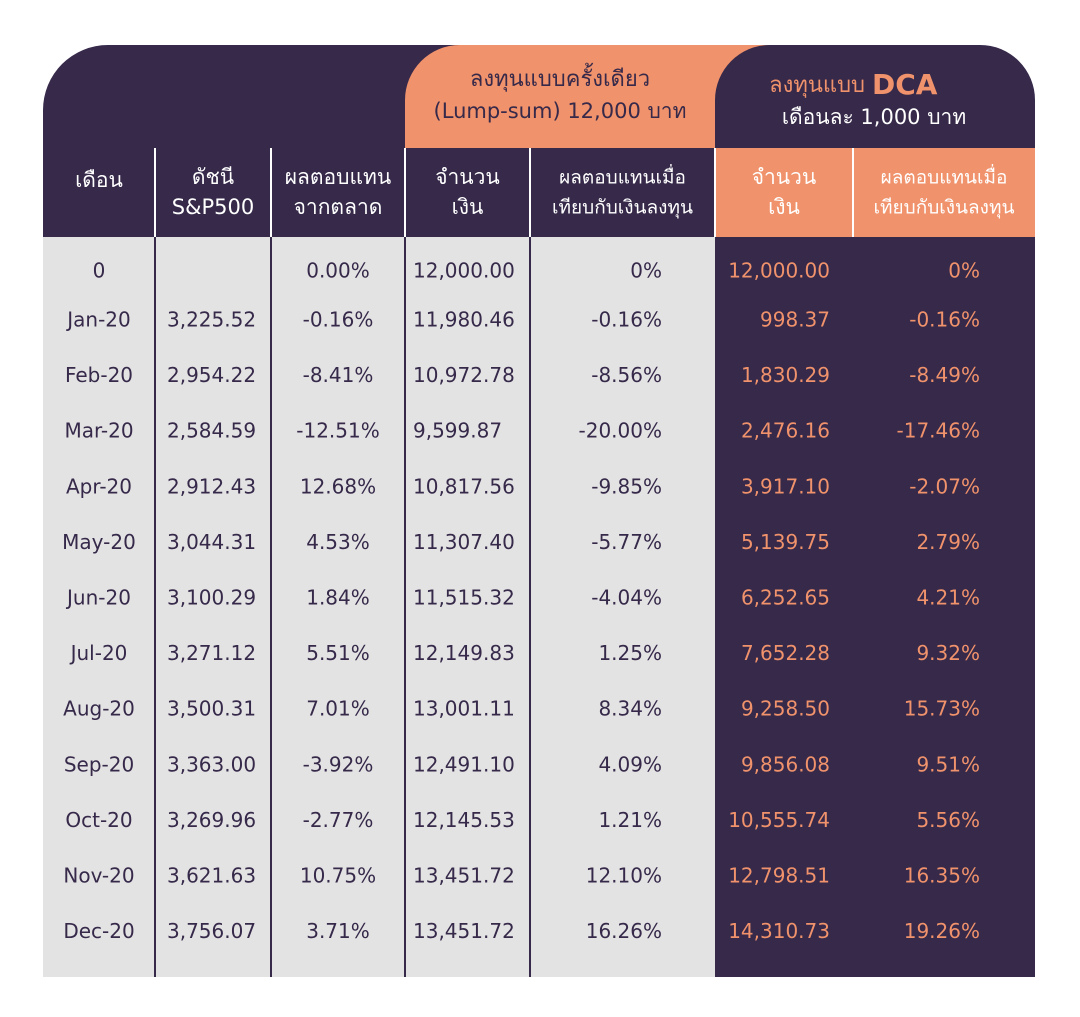  What do you see at coordinates (337, 431) in the screenshot?
I see `cell: -12.51%` at bounding box center [337, 431].